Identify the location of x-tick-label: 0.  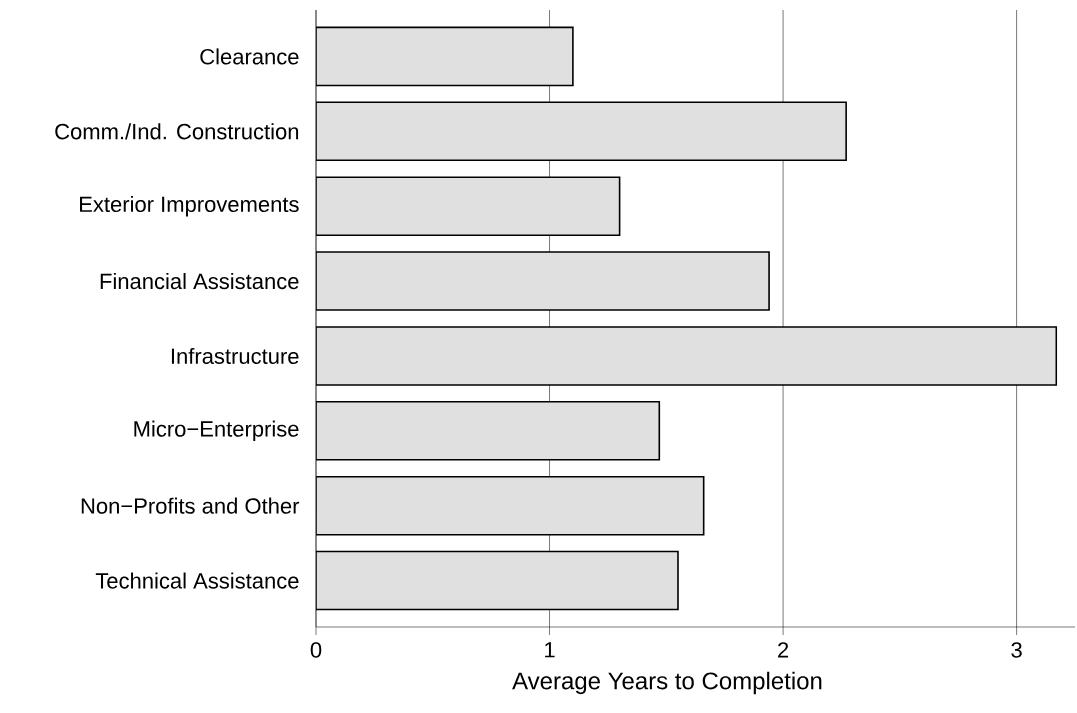
(316, 650).